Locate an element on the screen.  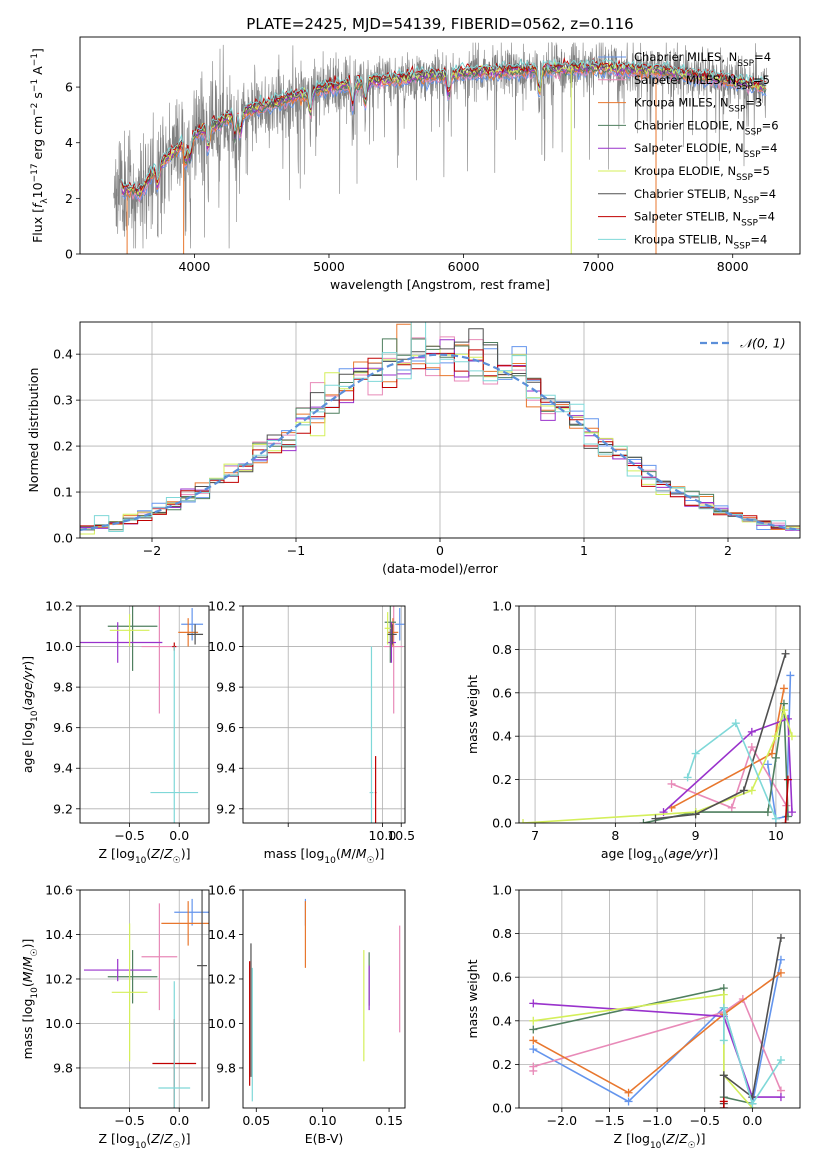
y-tick-label: 0.0 is located at coordinates (502, 823).